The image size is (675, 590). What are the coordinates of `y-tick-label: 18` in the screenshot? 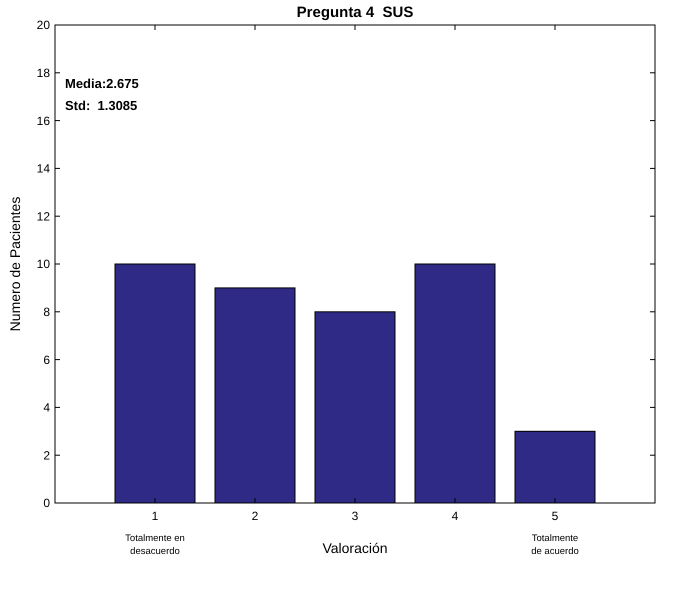 It's located at (43, 73).